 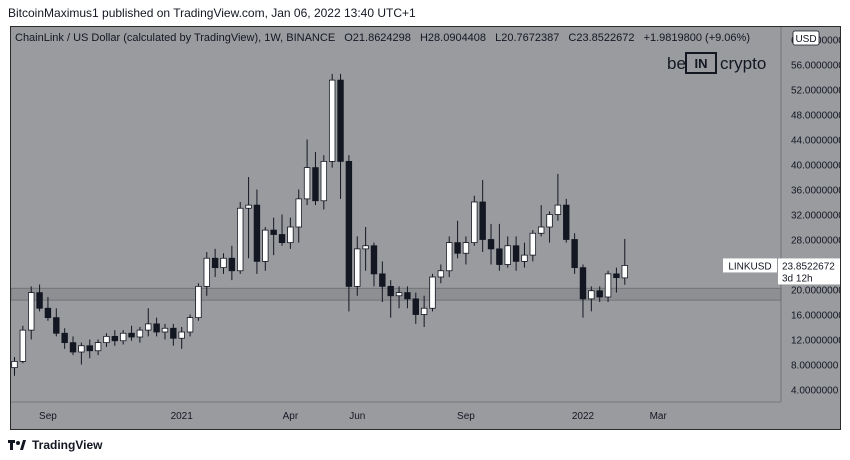 What do you see at coordinates (291, 416) in the screenshot?
I see `x-tick-label: Apr` at bounding box center [291, 416].